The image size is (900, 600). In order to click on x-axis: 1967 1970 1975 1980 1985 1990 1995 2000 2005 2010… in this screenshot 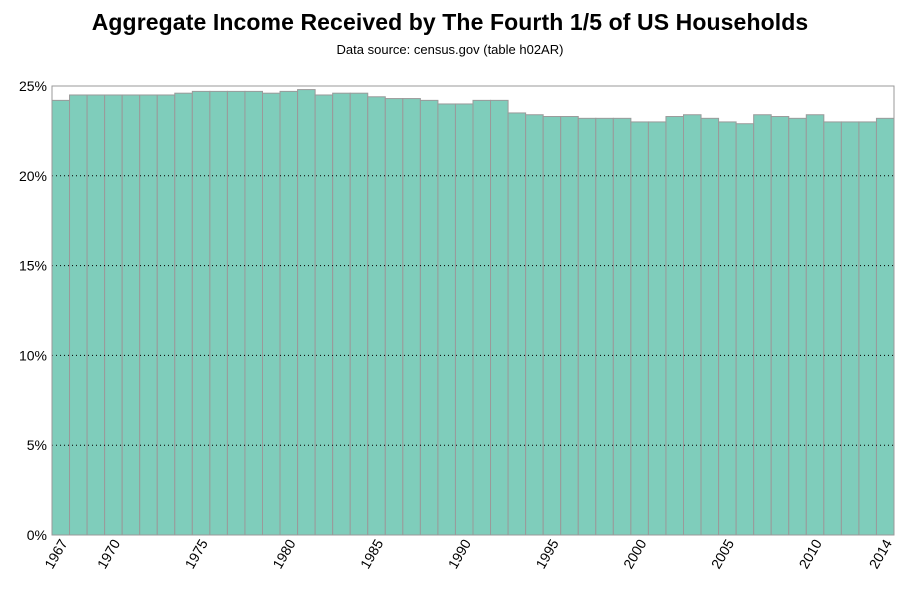, I will do `click(468, 553)`.